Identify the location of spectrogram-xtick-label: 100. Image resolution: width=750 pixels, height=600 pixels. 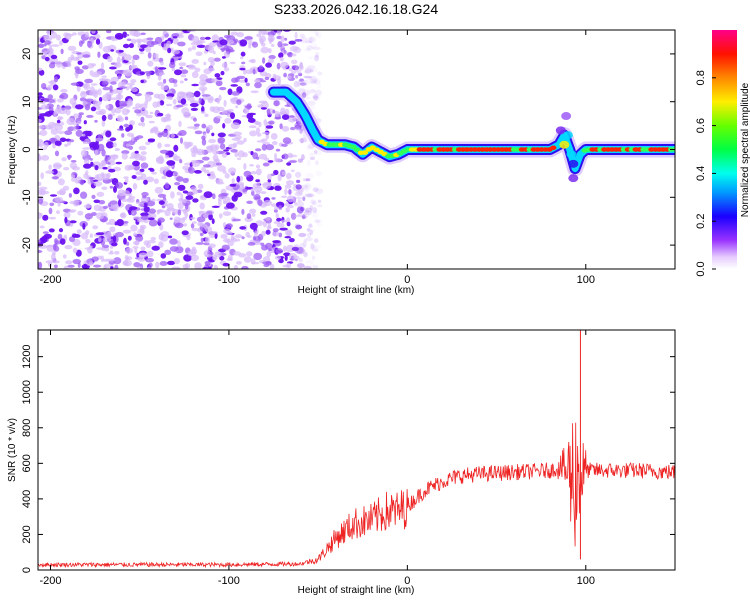
(586, 280).